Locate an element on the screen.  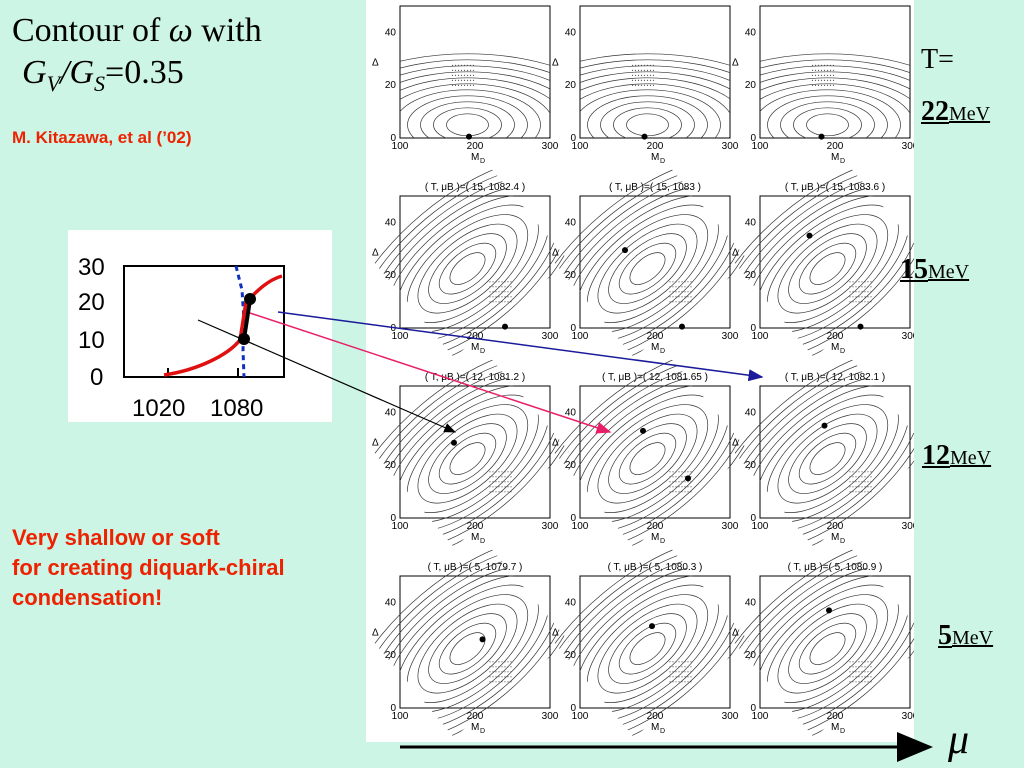
panel-title: ( T, μB )=( 15, 1083.6 ) is located at coordinates (835, 187).